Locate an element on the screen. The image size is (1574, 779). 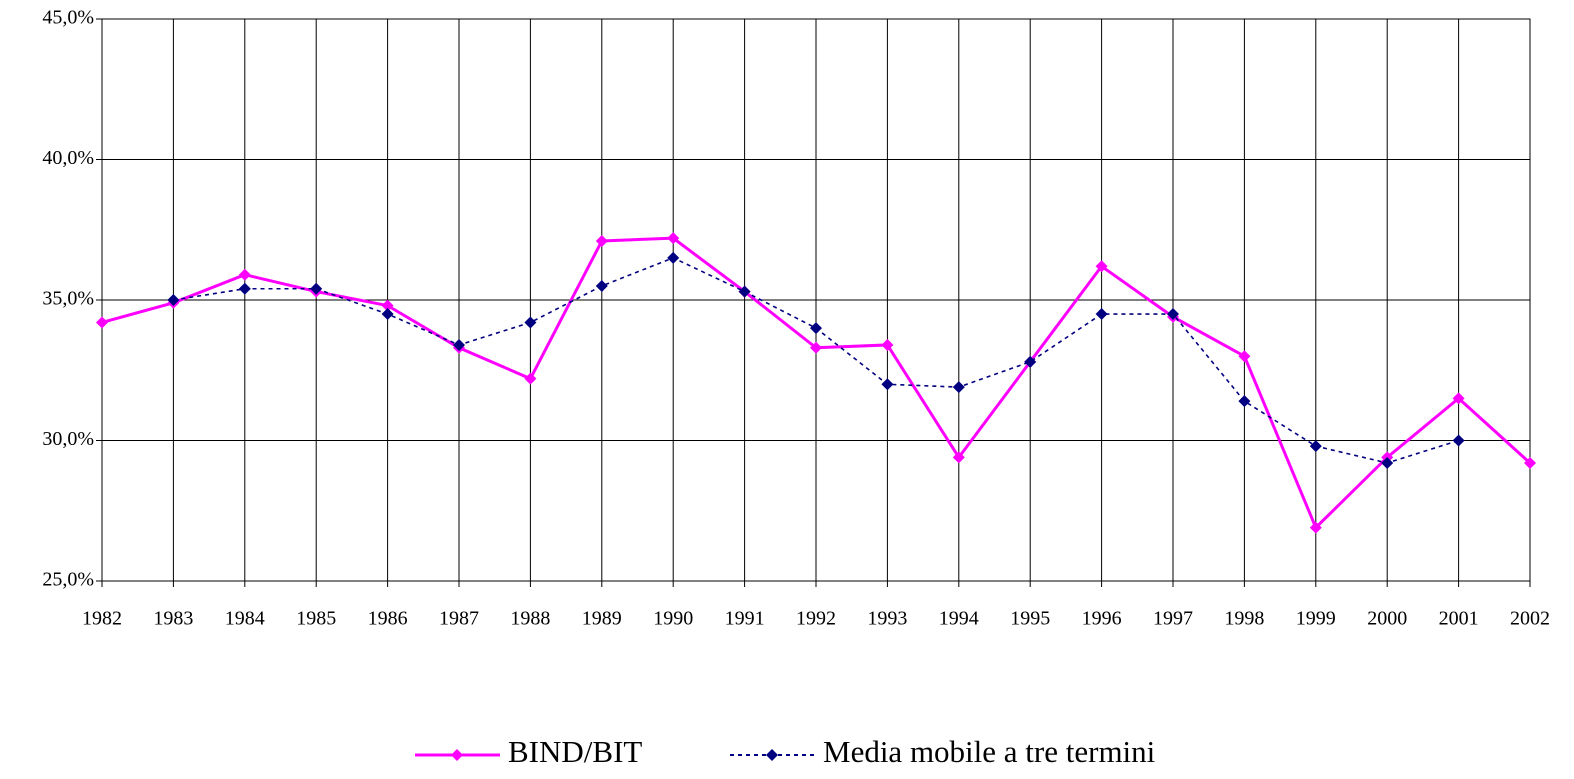
x-tick-label: 1986 is located at coordinates (388, 619).